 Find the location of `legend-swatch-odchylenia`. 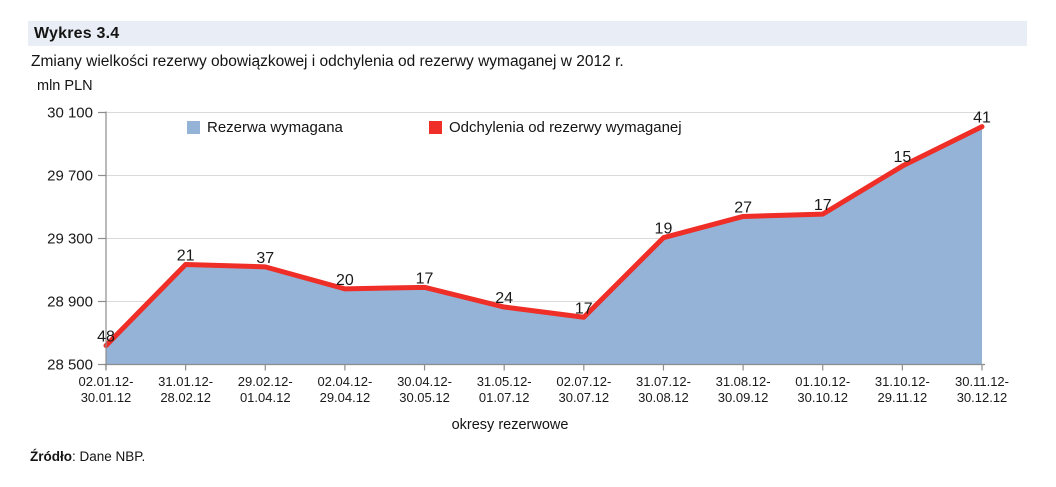

legend-swatch-odchylenia is located at coordinates (435, 127).